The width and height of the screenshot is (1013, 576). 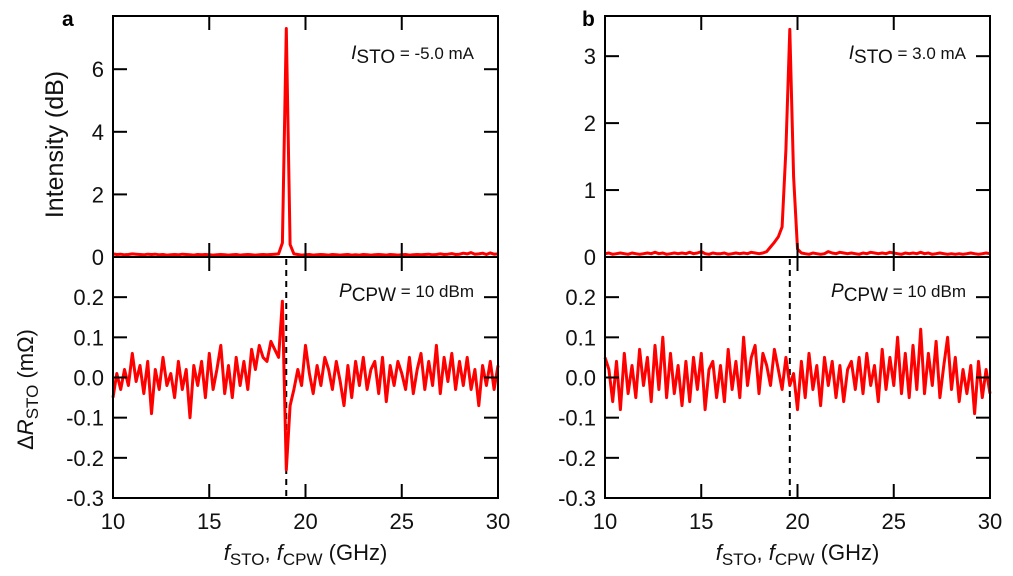 What do you see at coordinates (32, 402) in the screenshot?
I see `y-title-sub: STO` at bounding box center [32, 402].